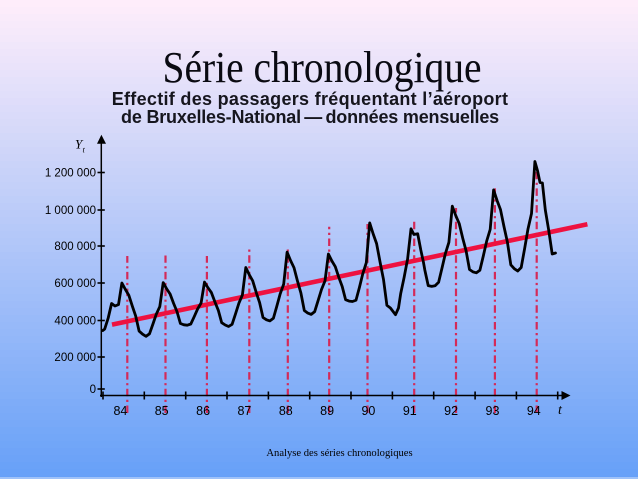 The height and width of the screenshot is (479, 638). I want to click on svg-text: Y, so click(79, 144).